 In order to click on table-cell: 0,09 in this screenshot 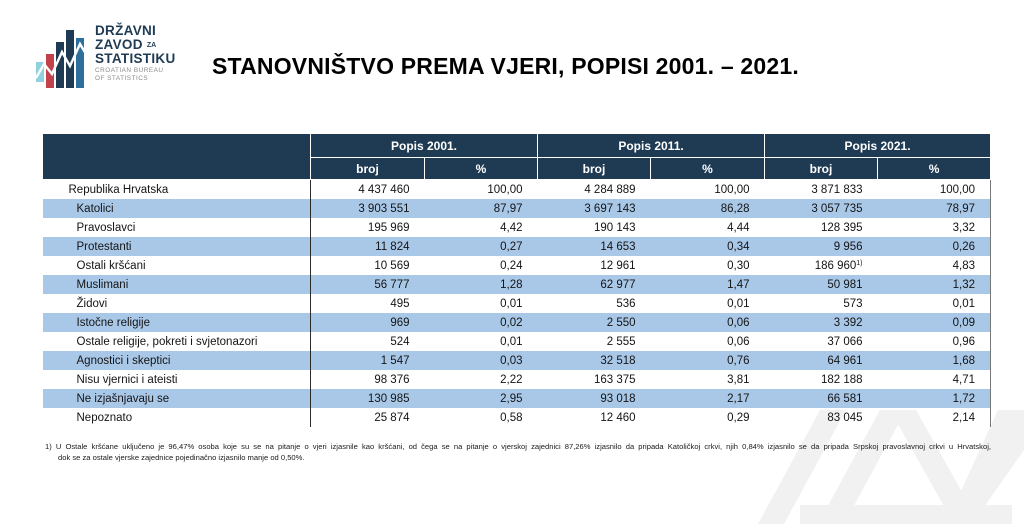, I will do `click(934, 322)`.